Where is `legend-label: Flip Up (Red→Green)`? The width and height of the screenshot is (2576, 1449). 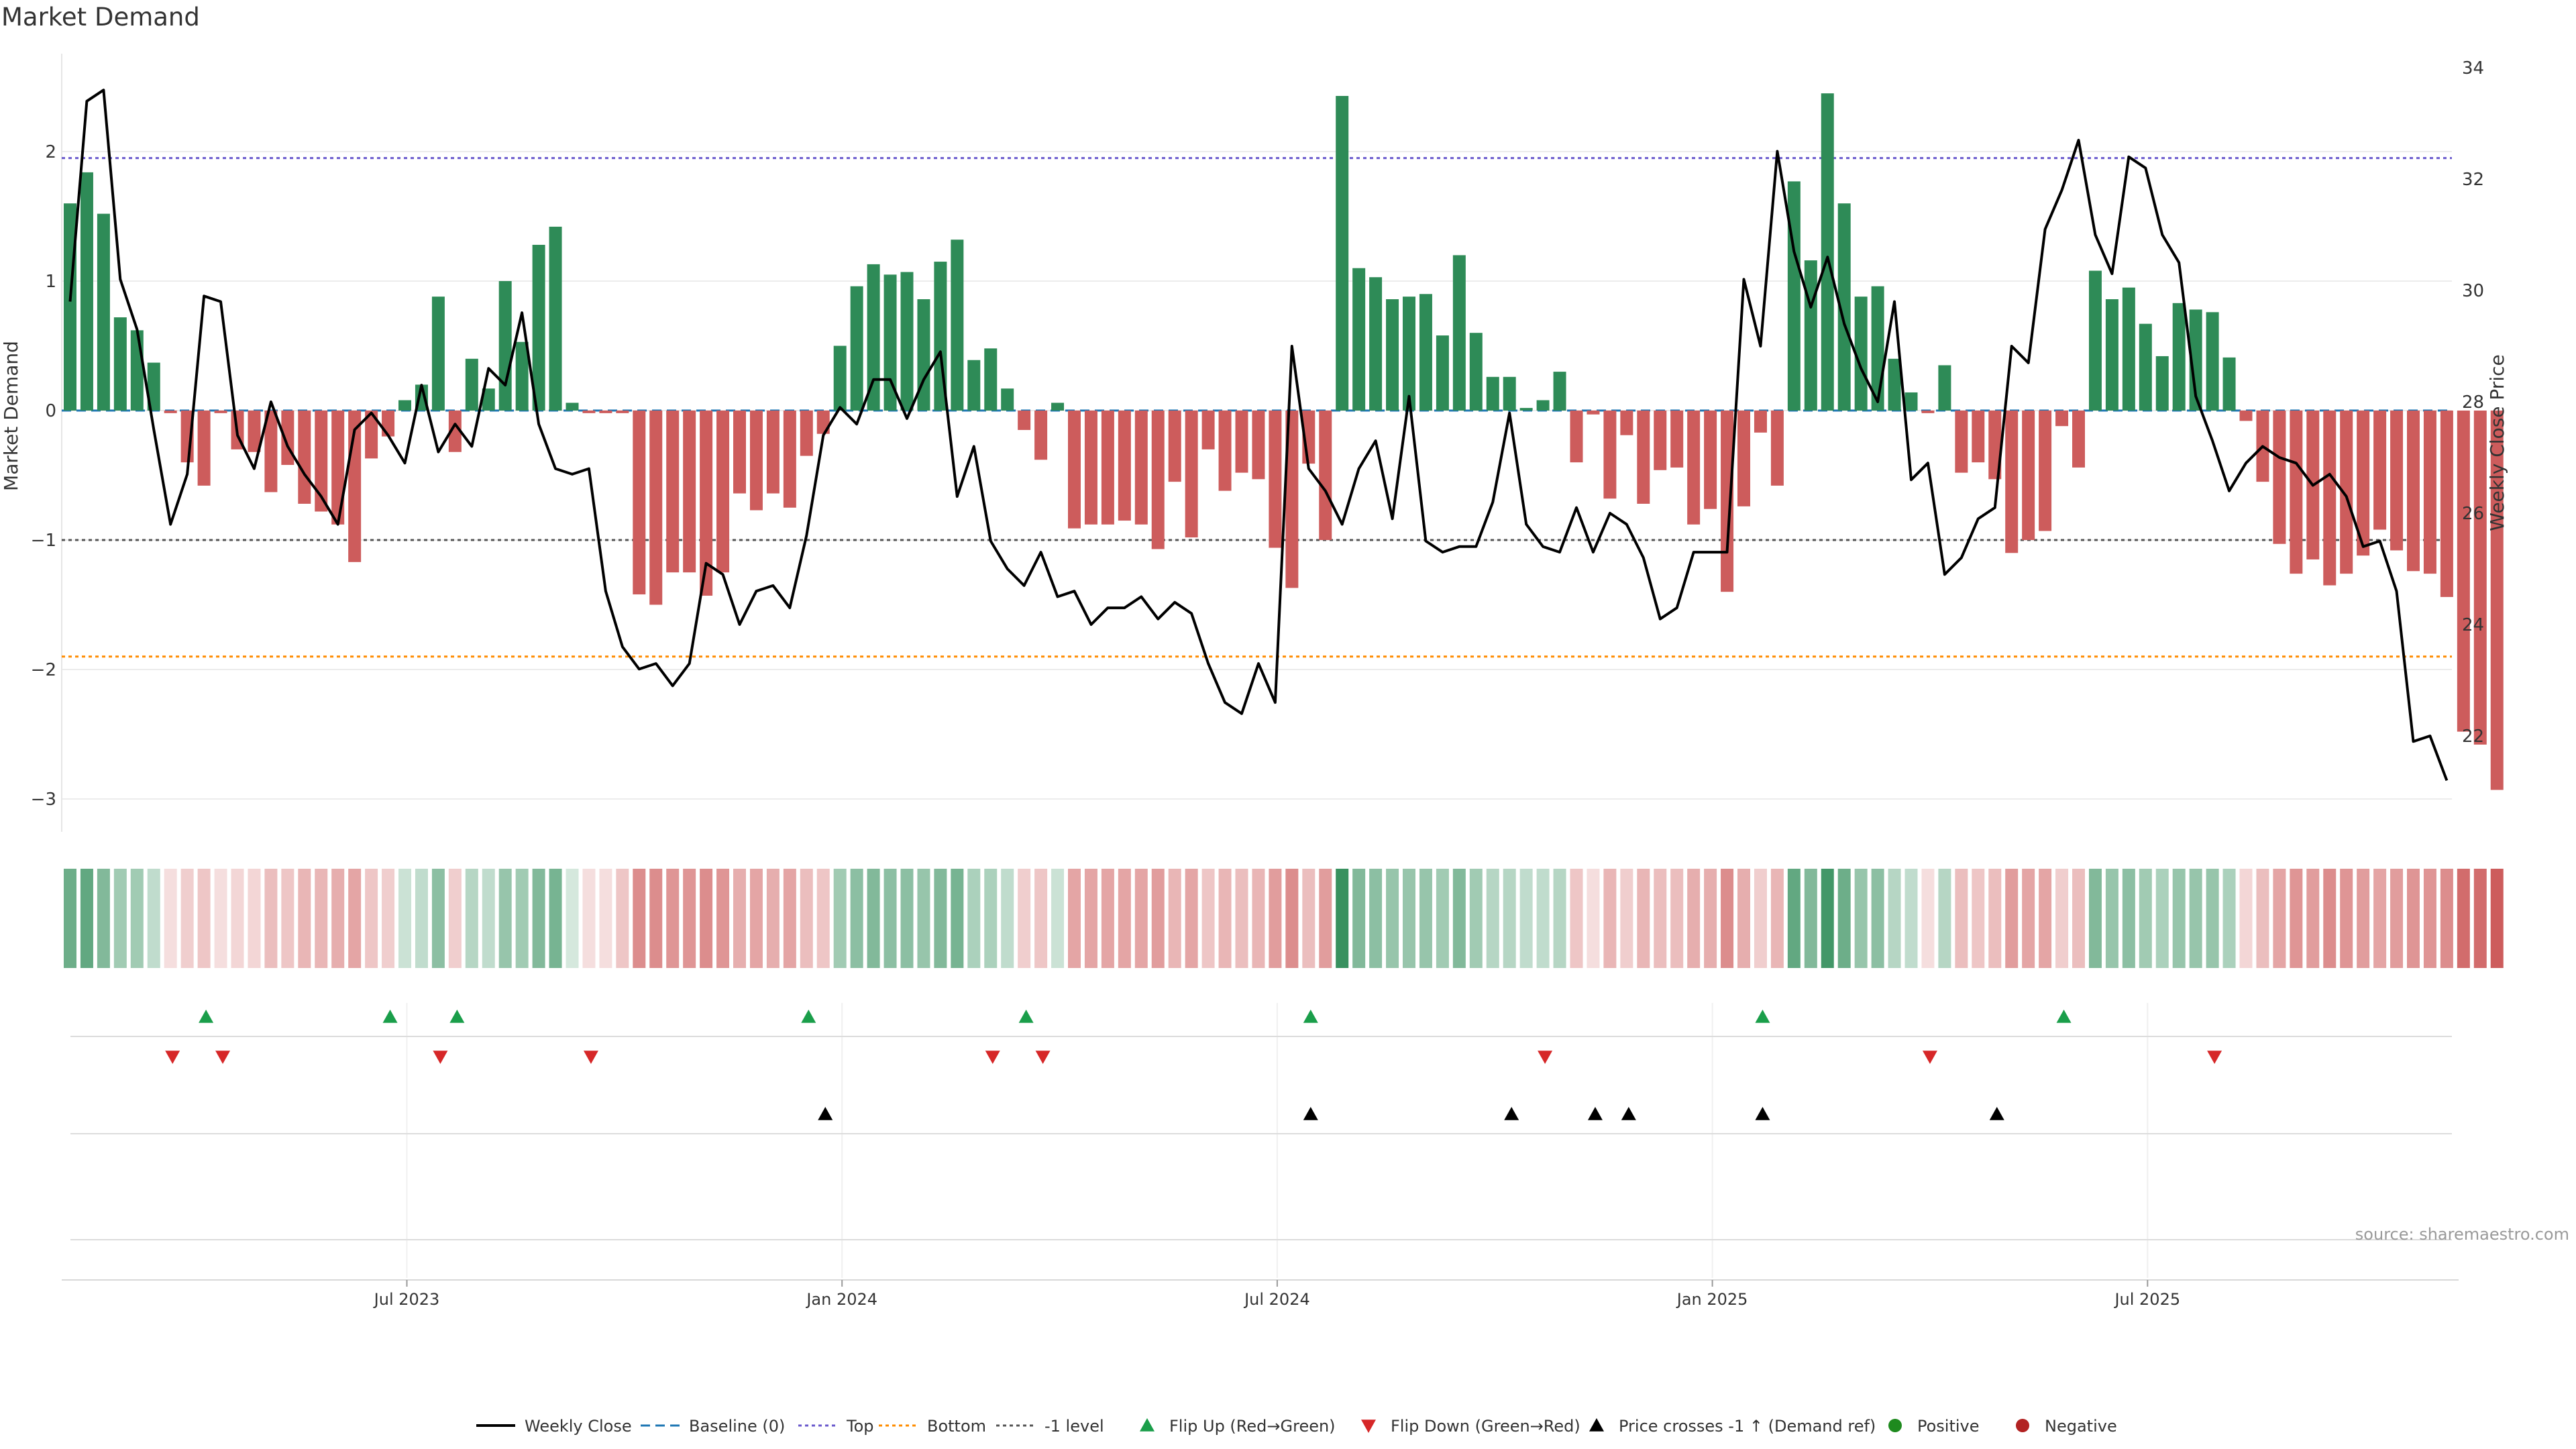
legend-label: Flip Up (Red→Green) is located at coordinates (1252, 1426).